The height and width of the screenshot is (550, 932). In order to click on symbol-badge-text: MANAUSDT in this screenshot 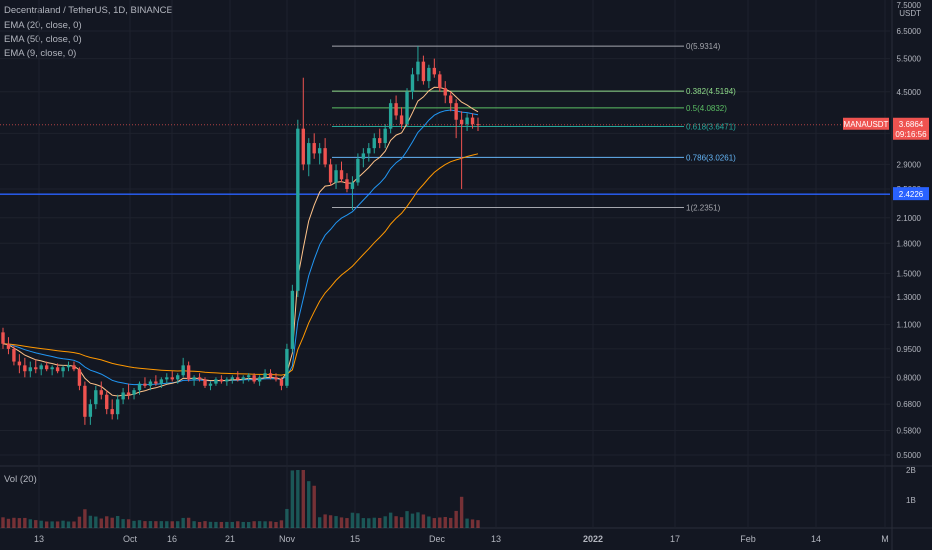, I will do `click(866, 124)`.